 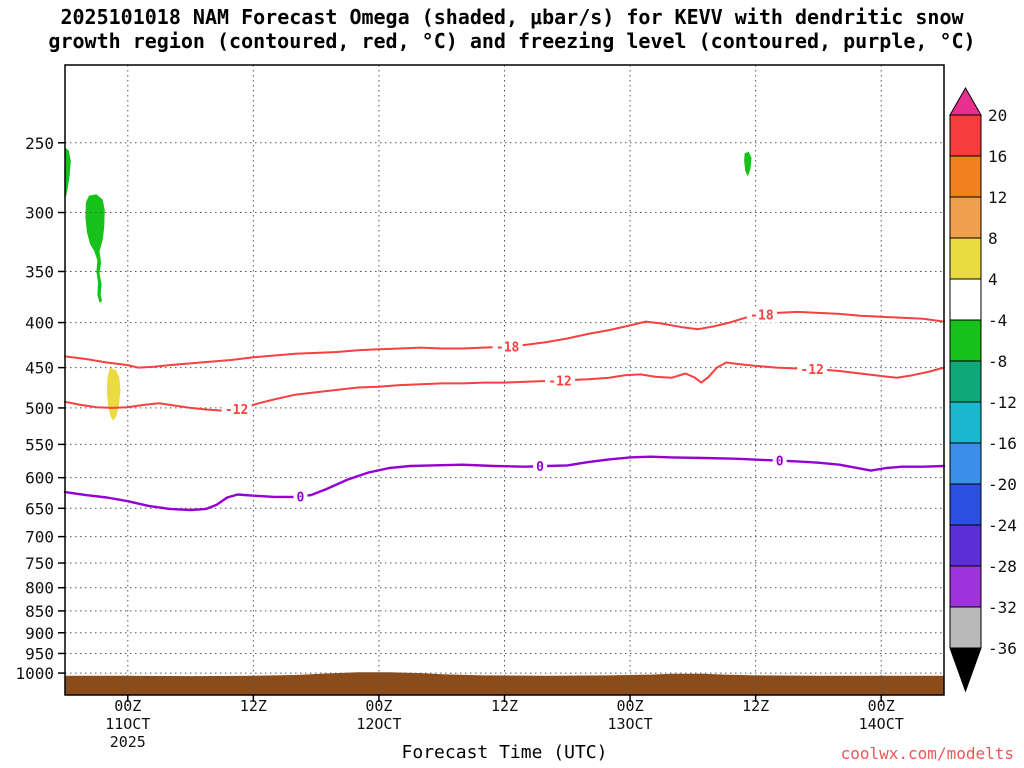 I want to click on colorbar-label: 12, so click(x=997, y=197).